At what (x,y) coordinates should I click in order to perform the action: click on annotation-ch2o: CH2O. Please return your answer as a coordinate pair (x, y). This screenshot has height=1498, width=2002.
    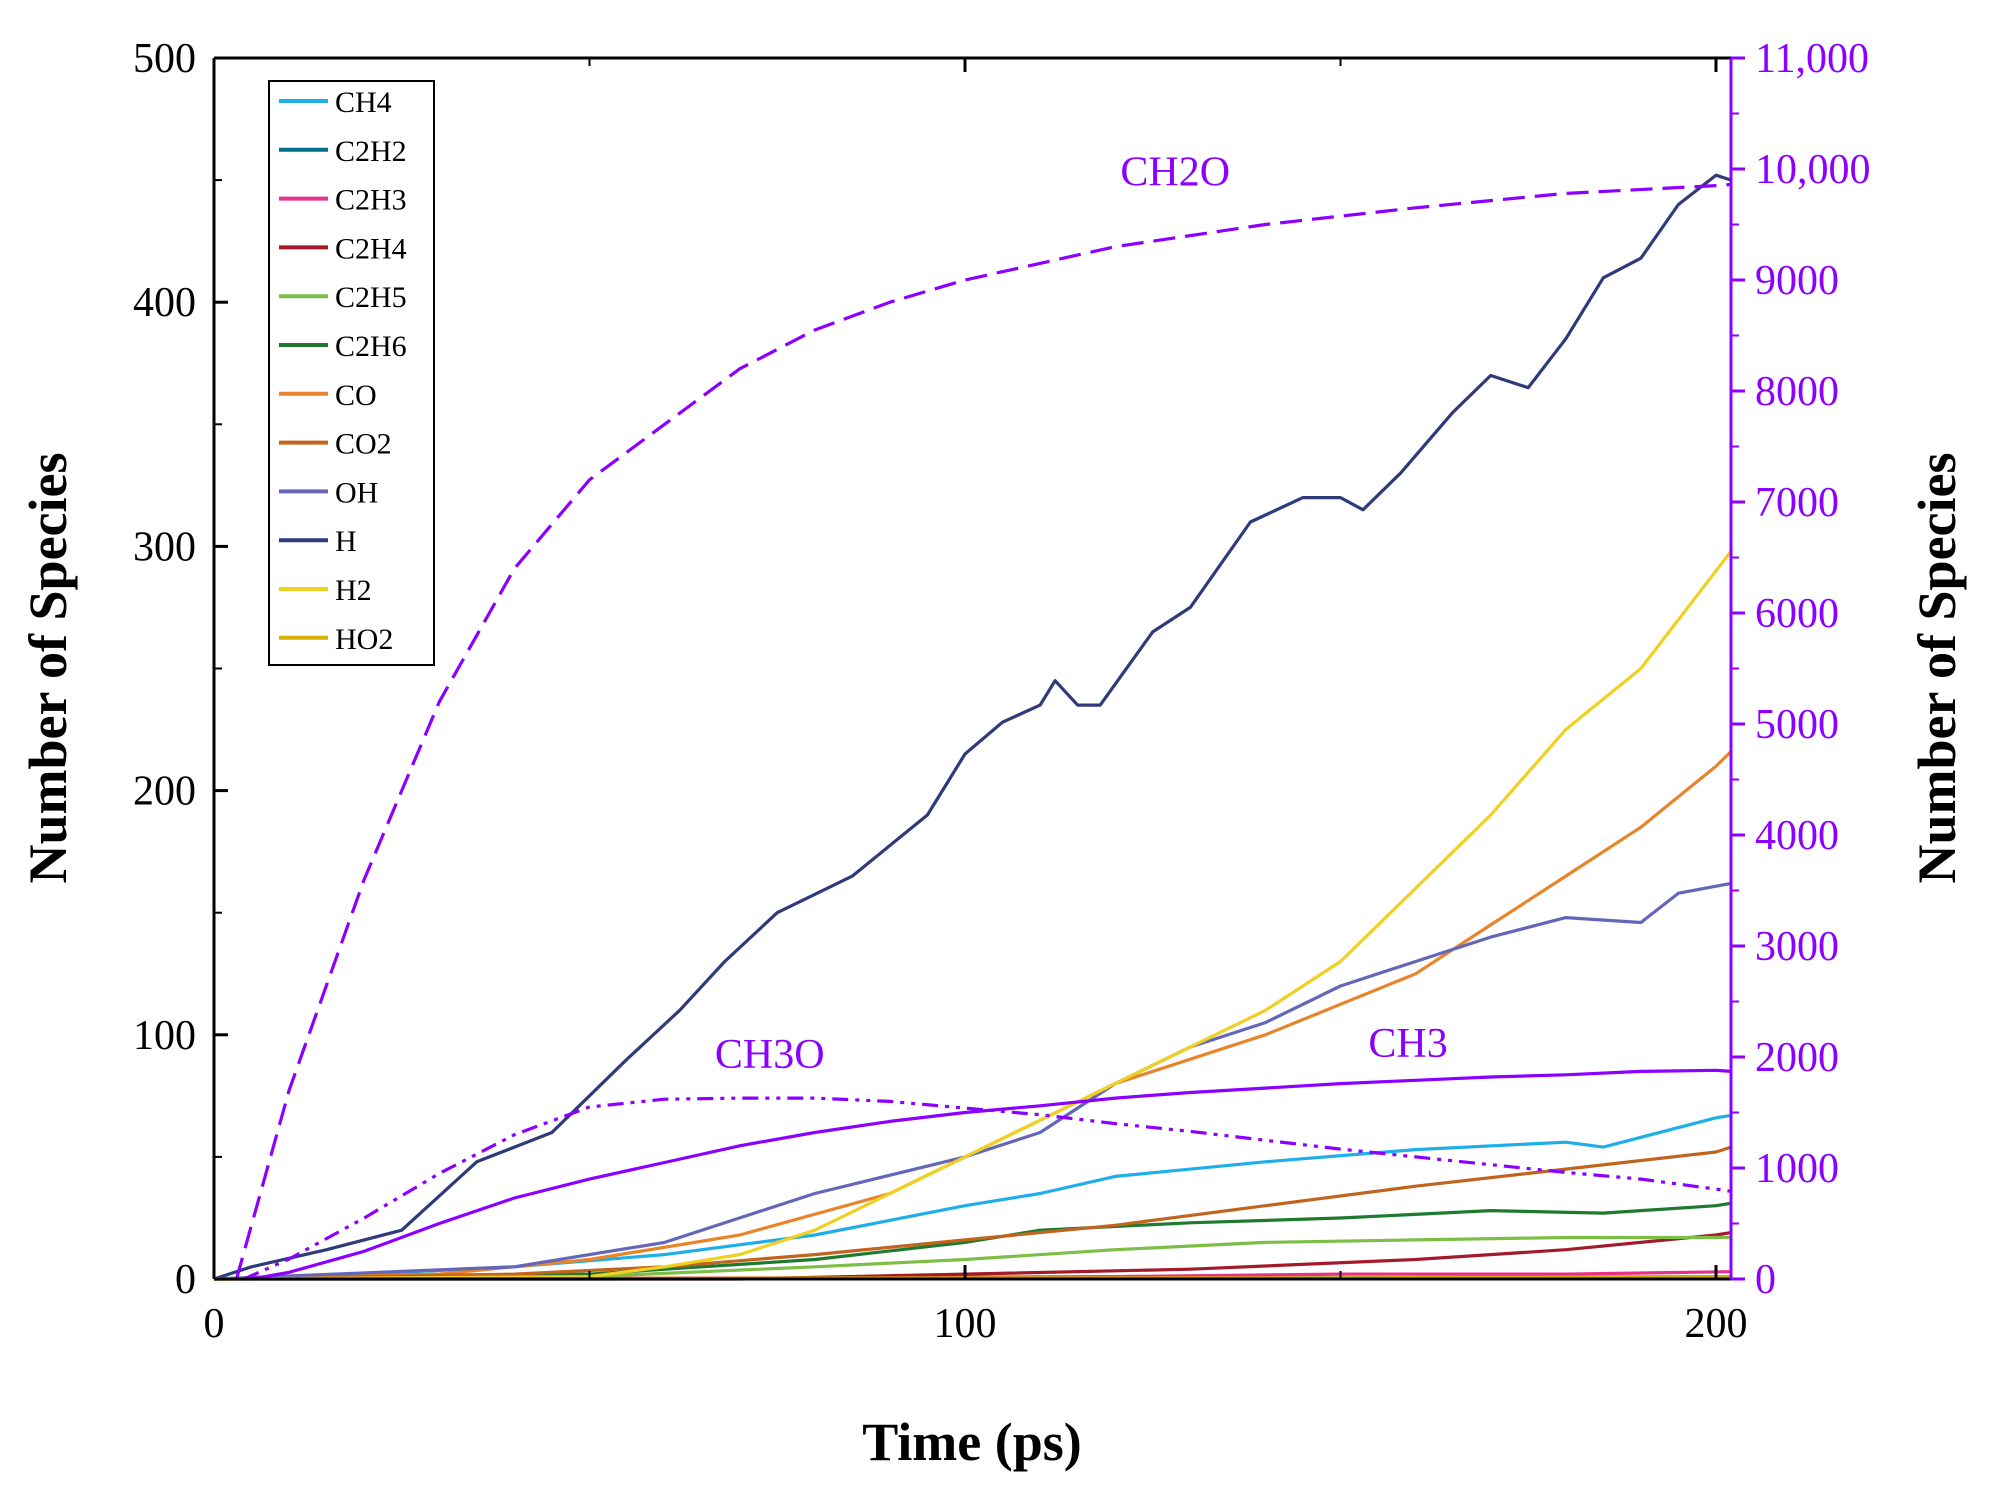
    Looking at the image, I should click on (1175, 173).